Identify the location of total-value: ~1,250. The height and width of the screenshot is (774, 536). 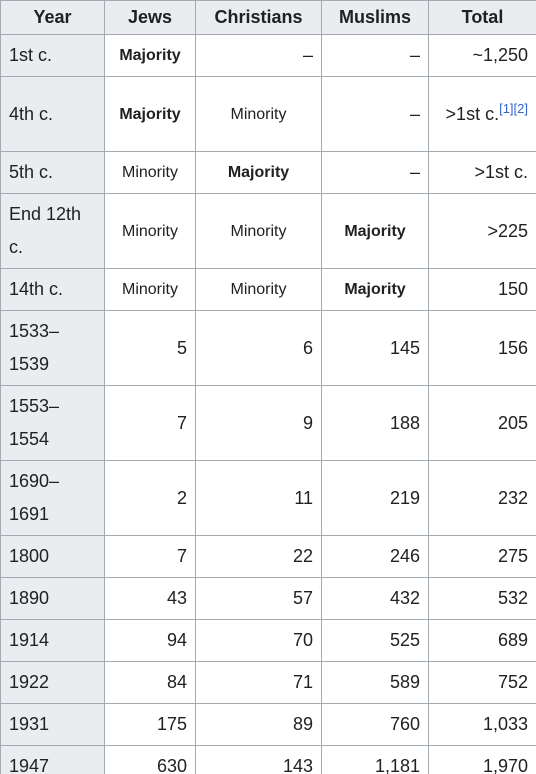
(500, 55).